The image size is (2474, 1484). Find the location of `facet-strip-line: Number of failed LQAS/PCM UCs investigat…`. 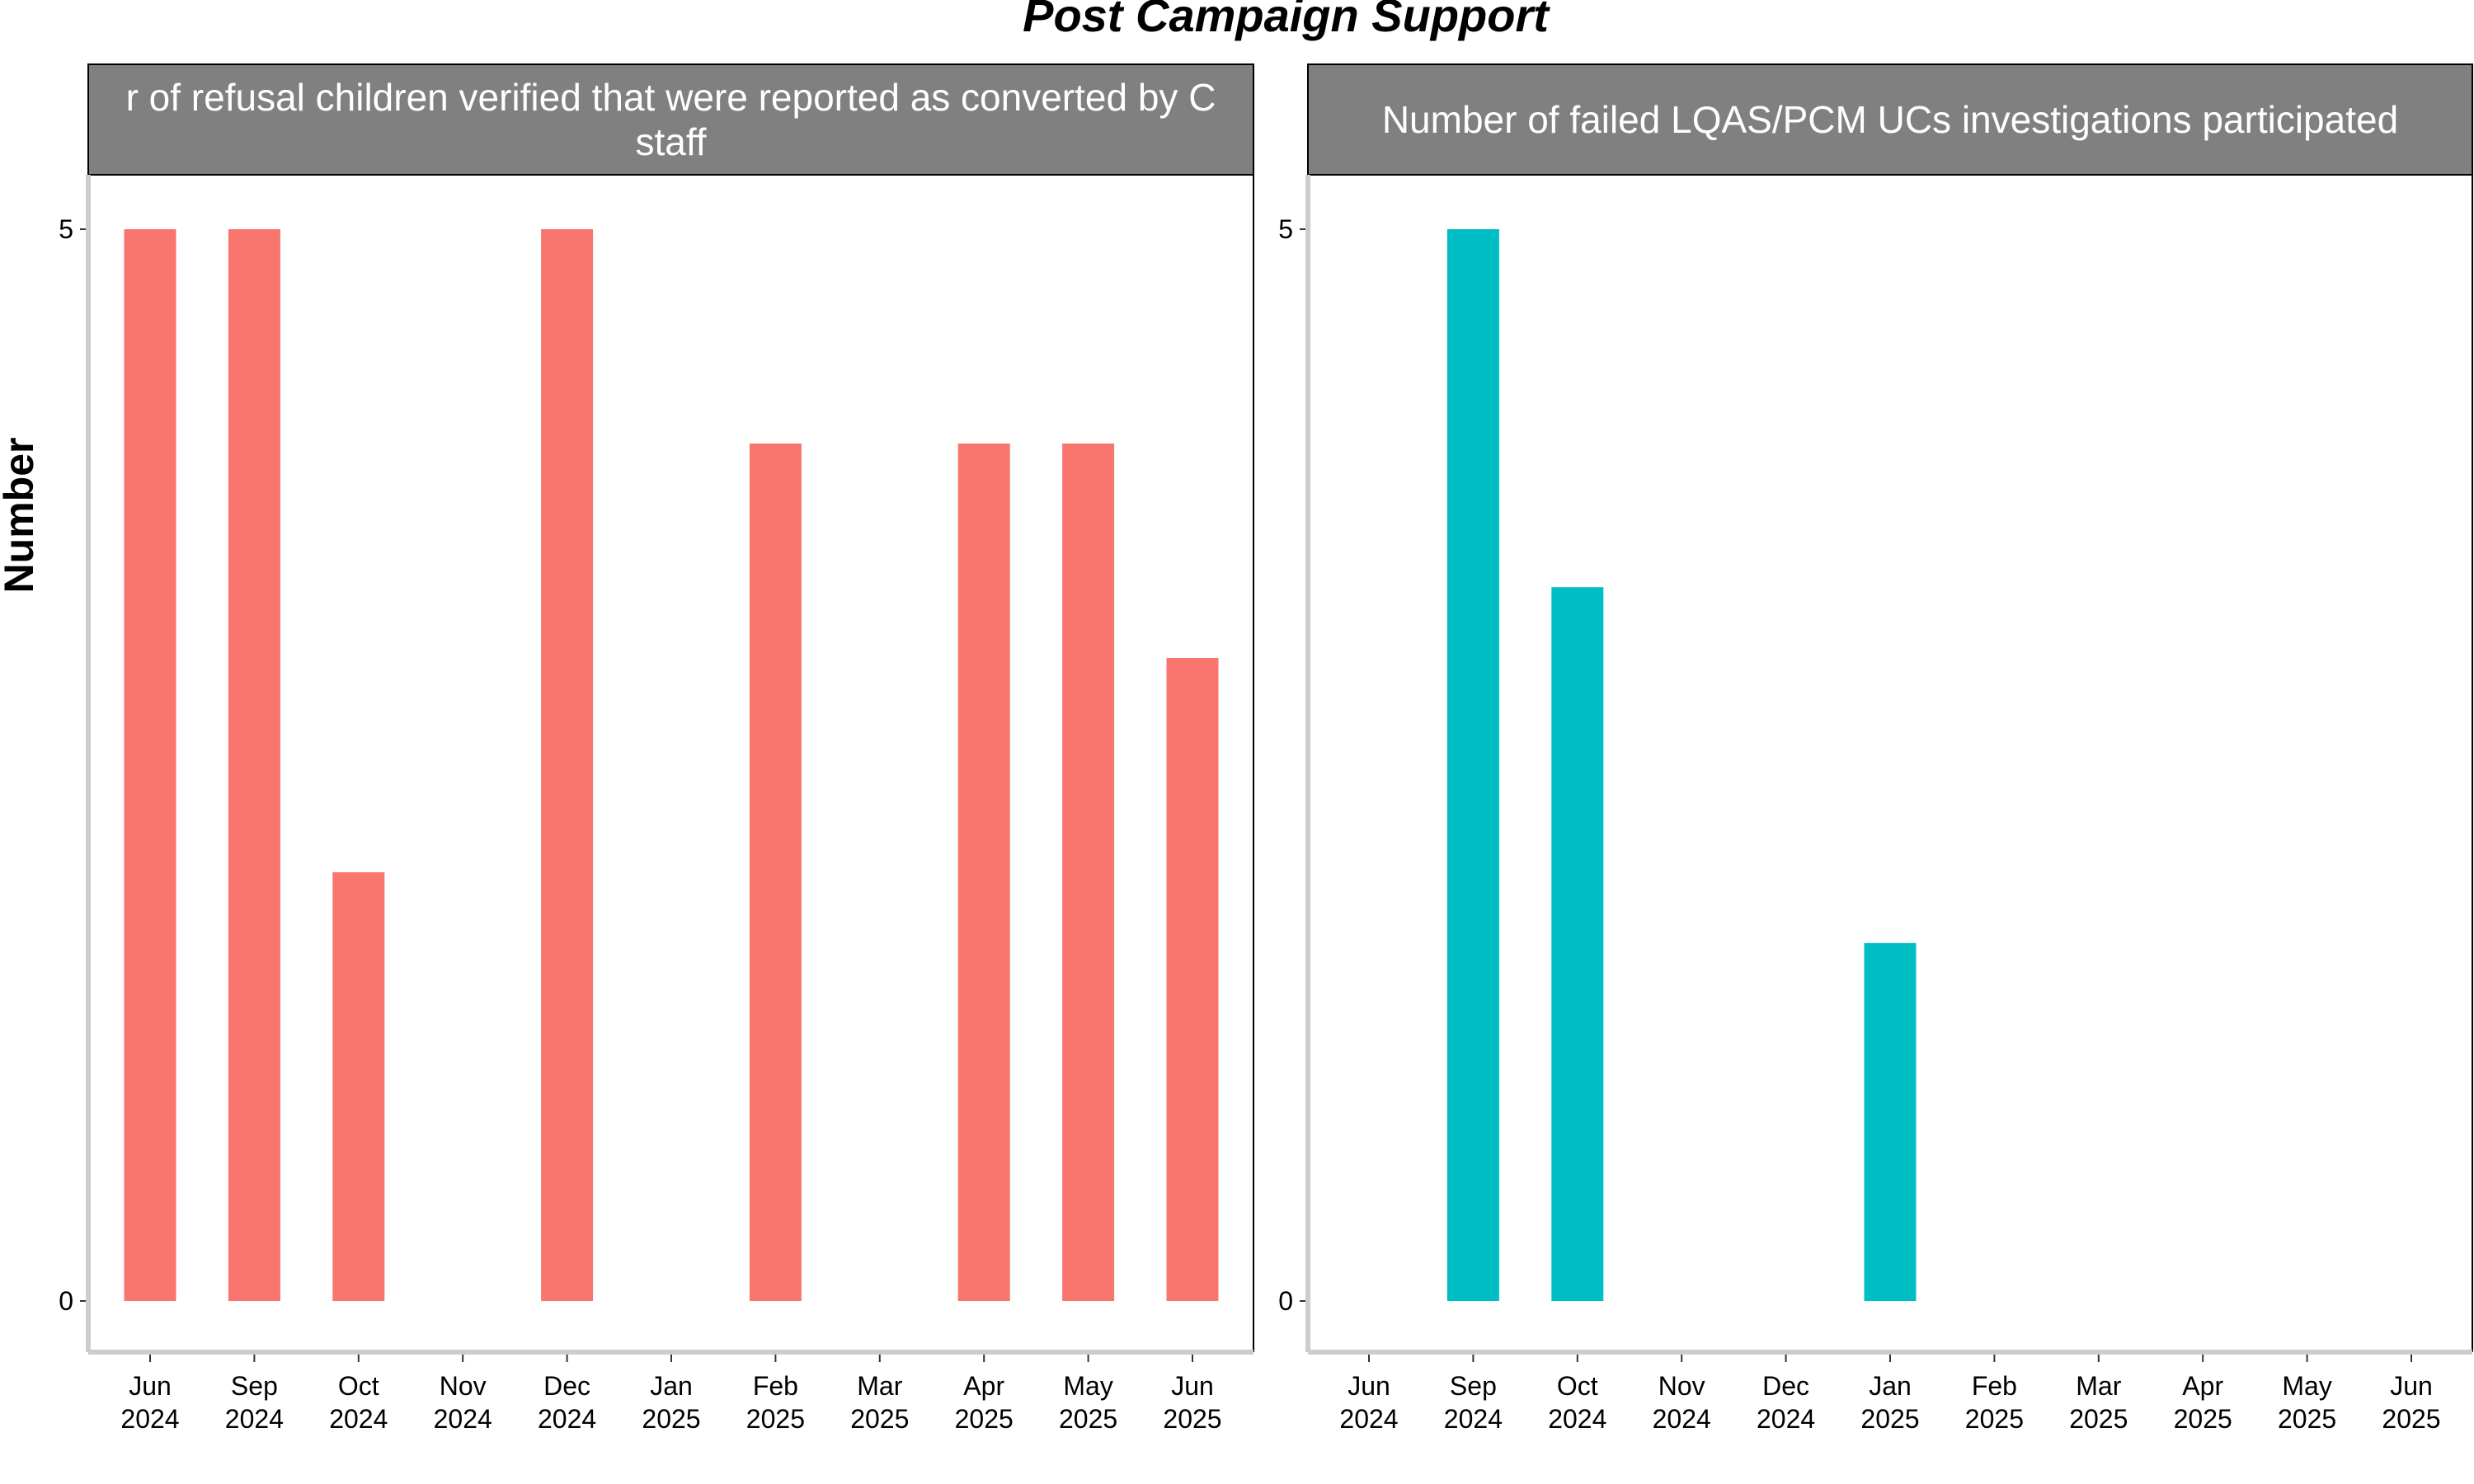

facet-strip-line: Number of failed LQAS/PCM UCs investigat… is located at coordinates (1890, 120).